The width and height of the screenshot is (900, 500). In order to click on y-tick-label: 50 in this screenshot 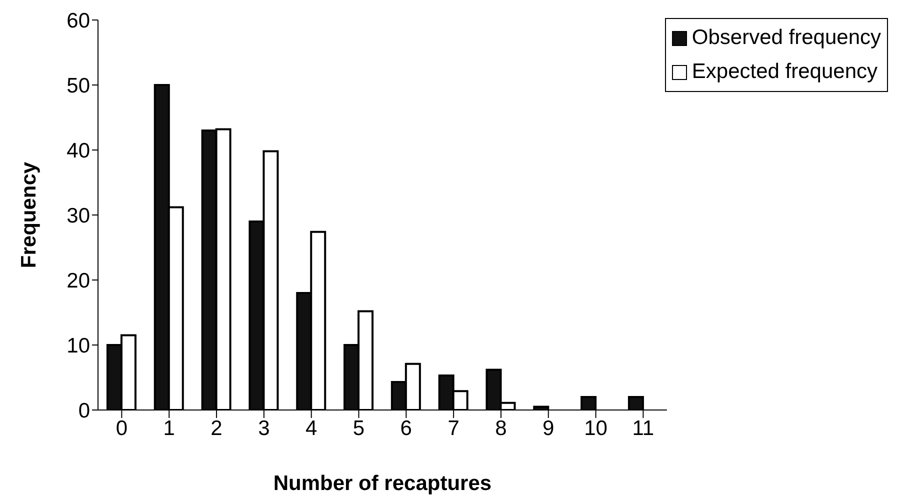, I will do `click(78, 86)`.